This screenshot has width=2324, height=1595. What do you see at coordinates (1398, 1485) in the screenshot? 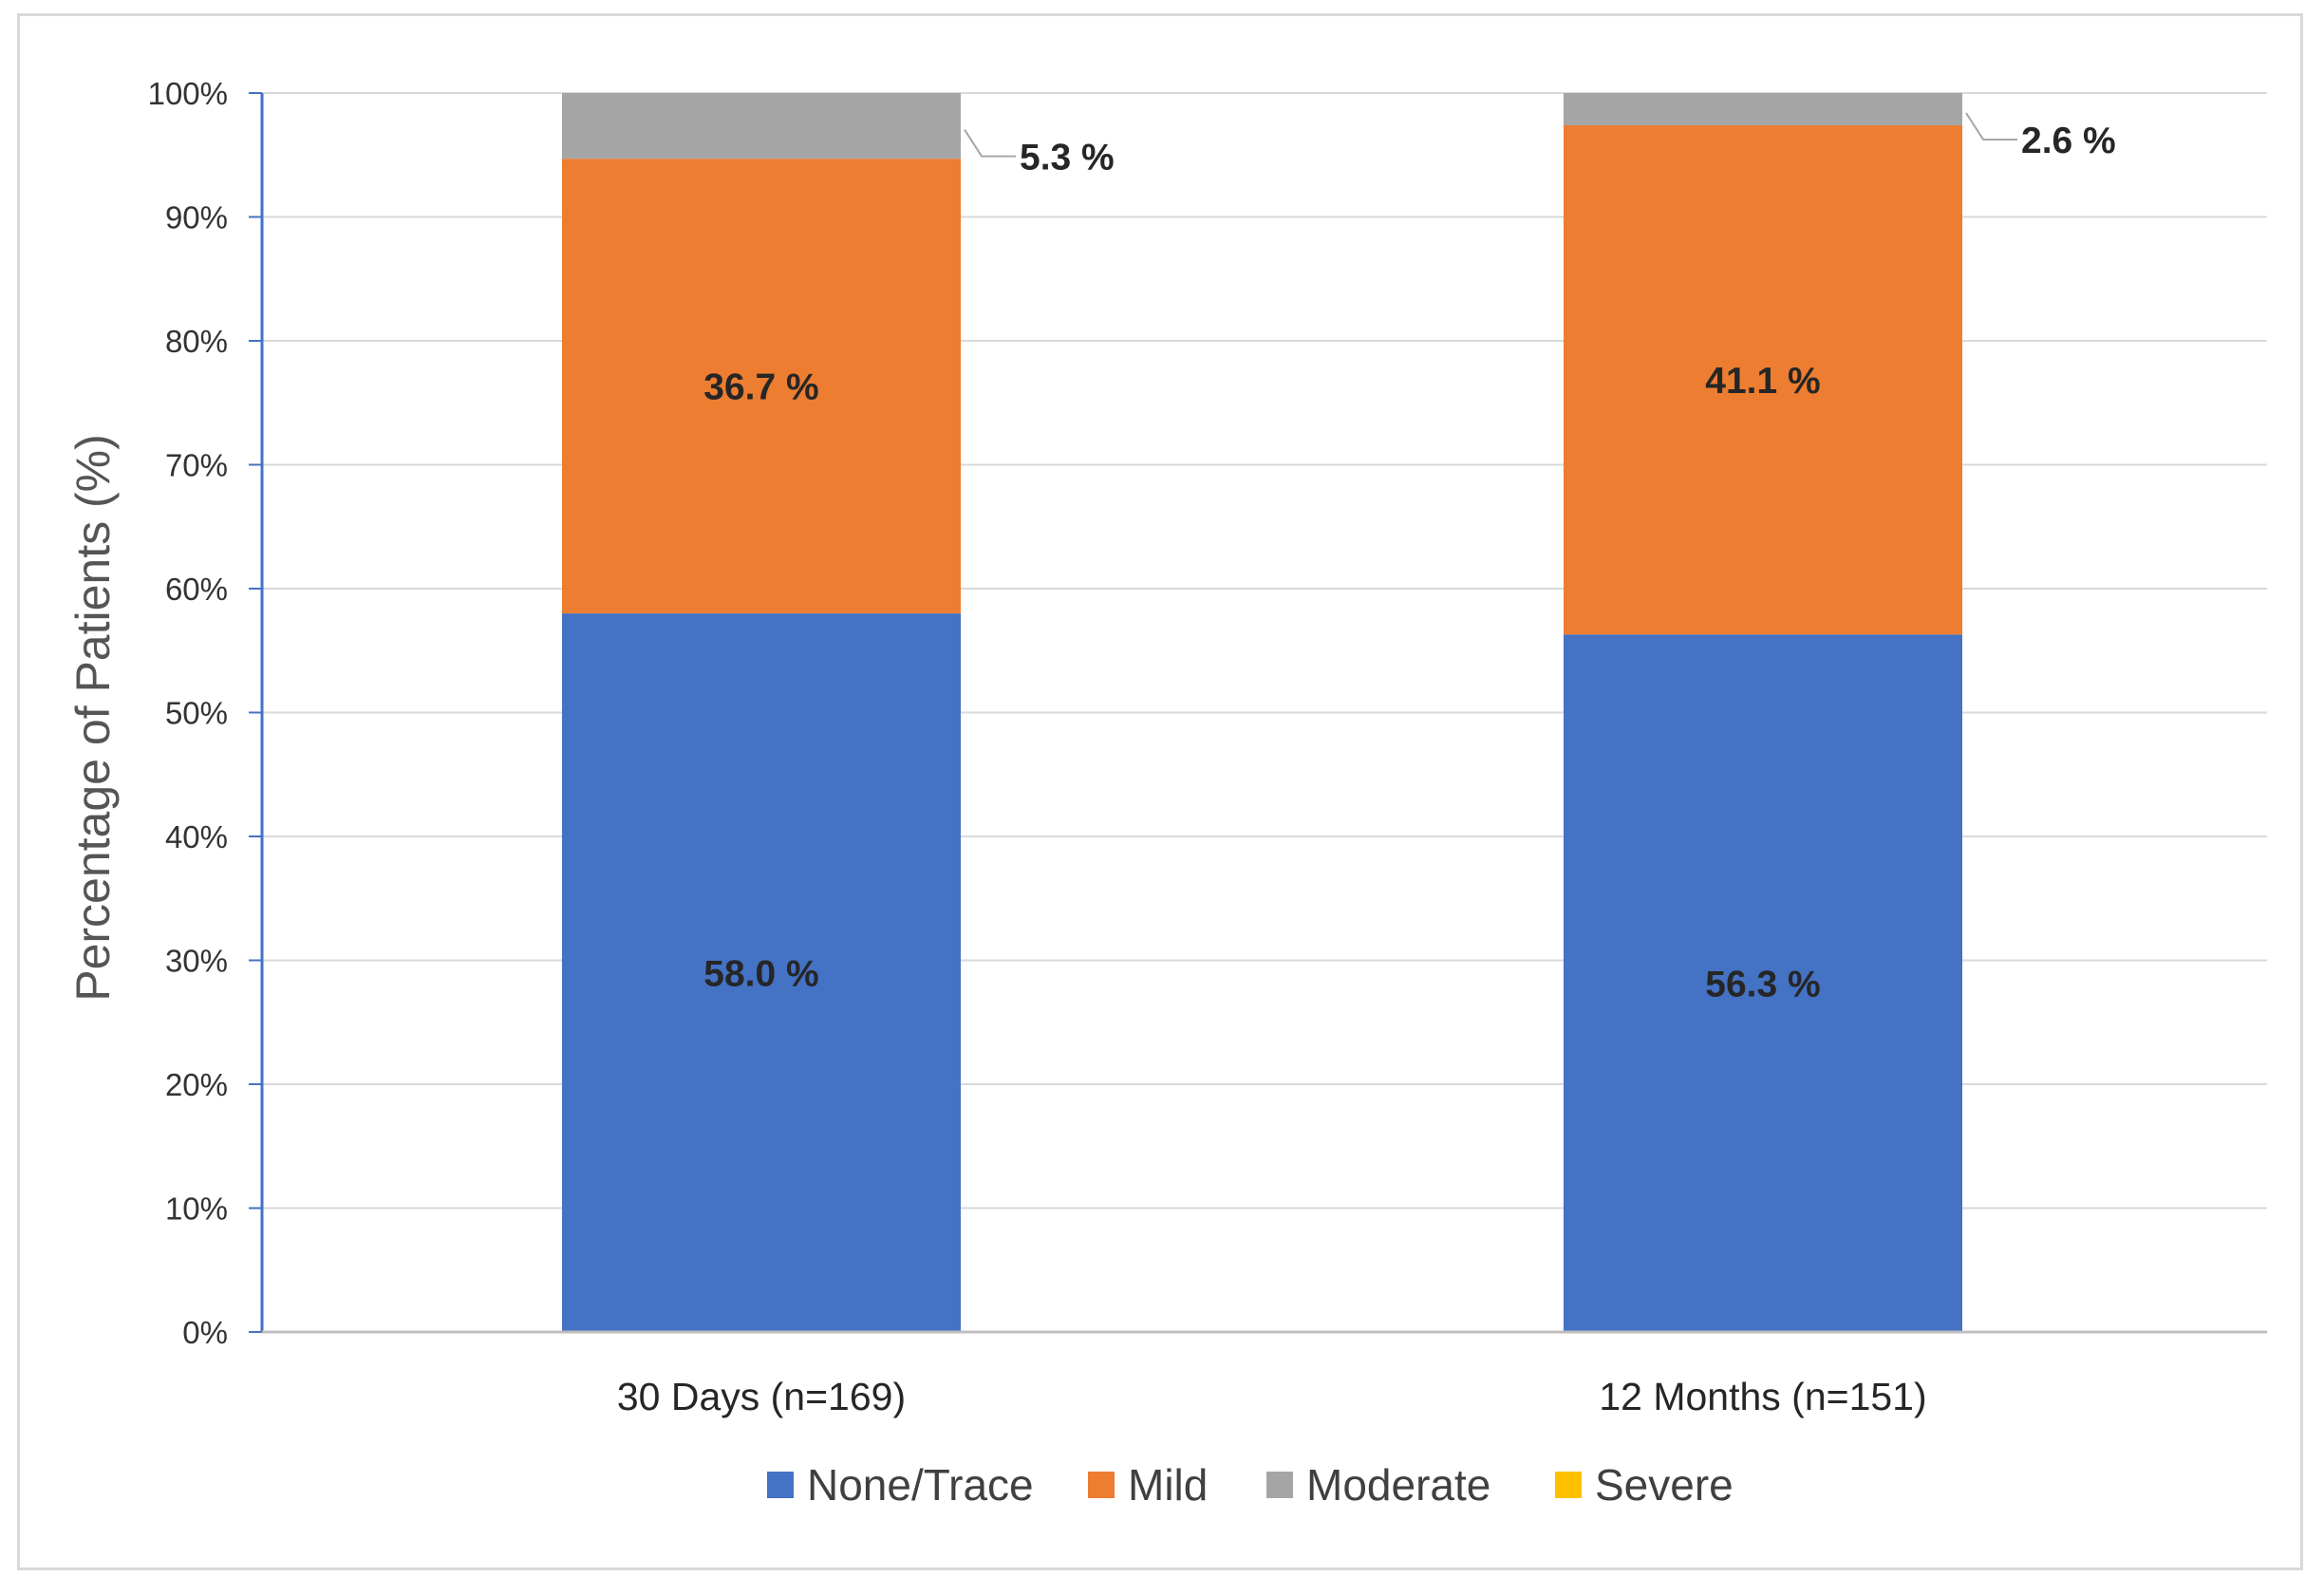
I see `legend-label: Moderate` at bounding box center [1398, 1485].